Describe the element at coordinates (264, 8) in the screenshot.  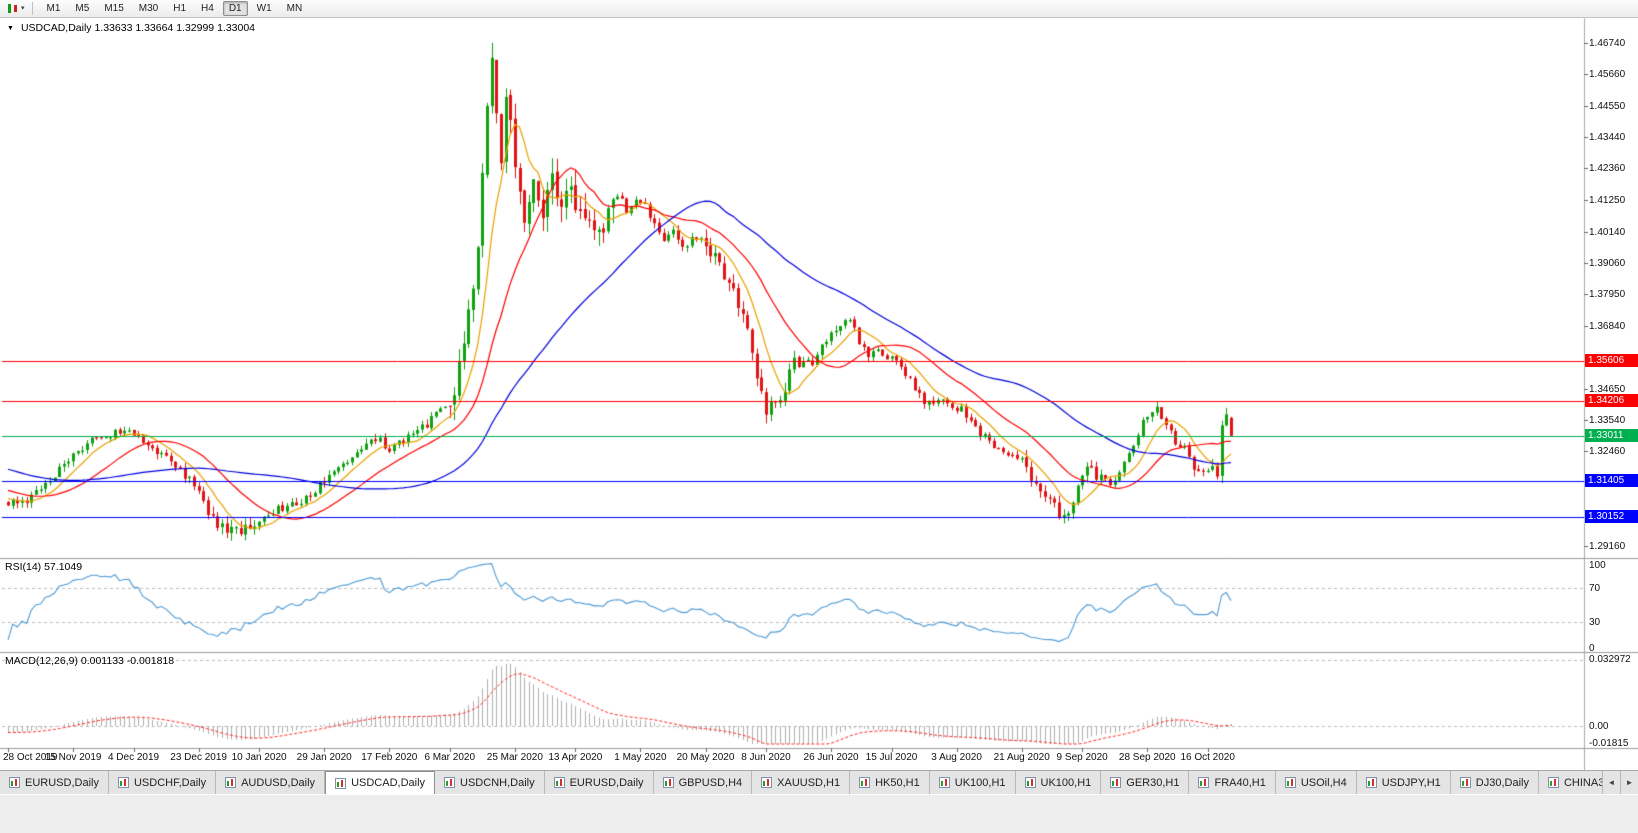
I see `timeframe-w1: W1` at that location.